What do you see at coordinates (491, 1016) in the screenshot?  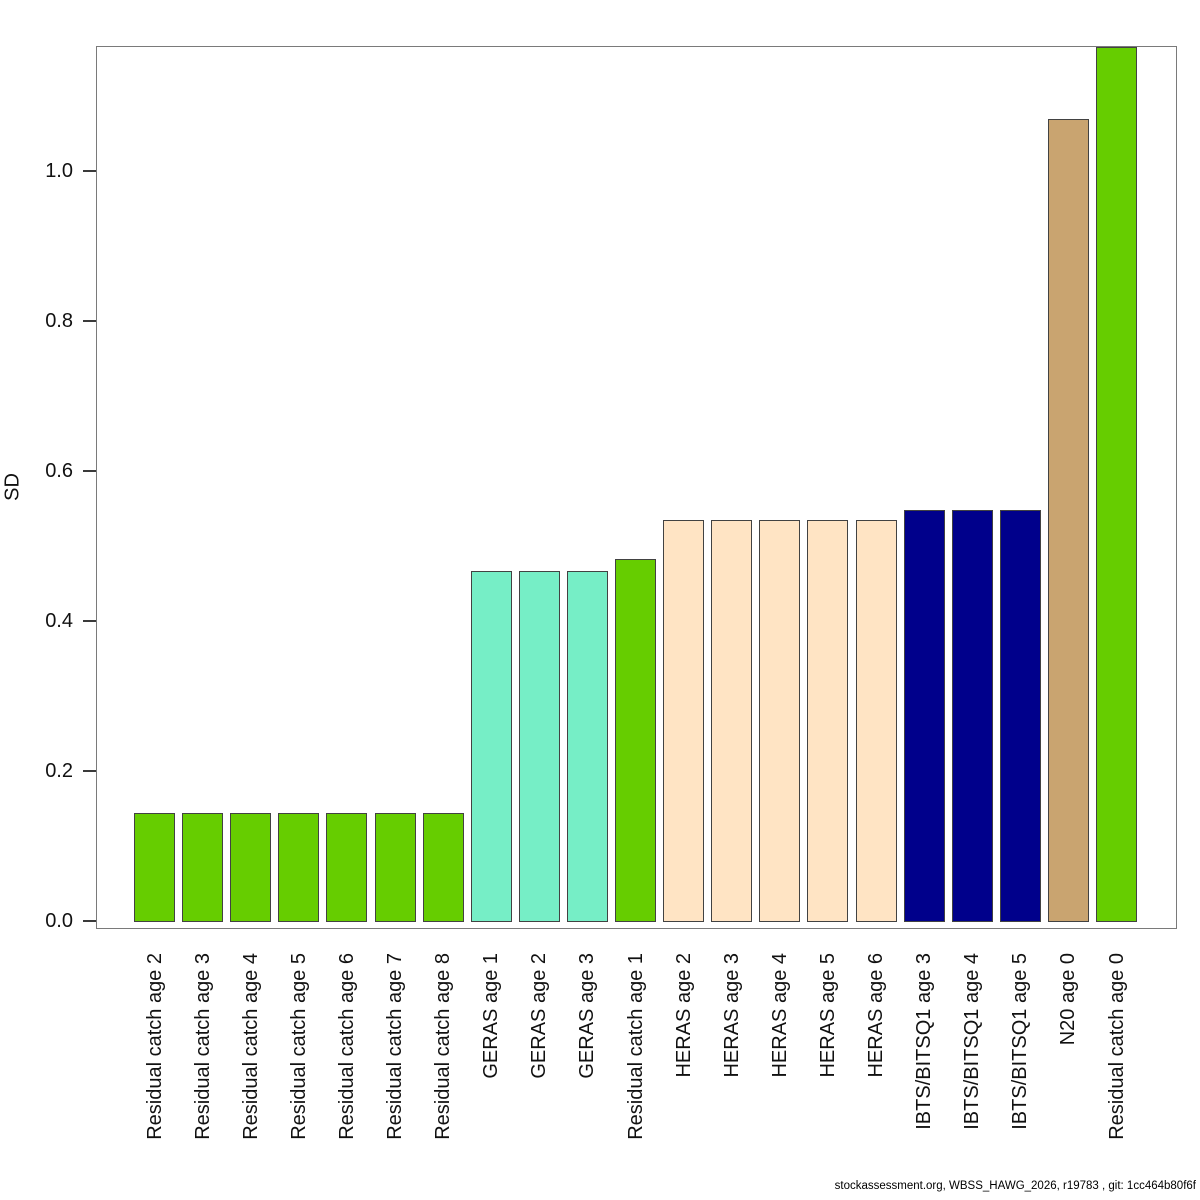 I see `x-category-label: GERAS age 1` at bounding box center [491, 1016].